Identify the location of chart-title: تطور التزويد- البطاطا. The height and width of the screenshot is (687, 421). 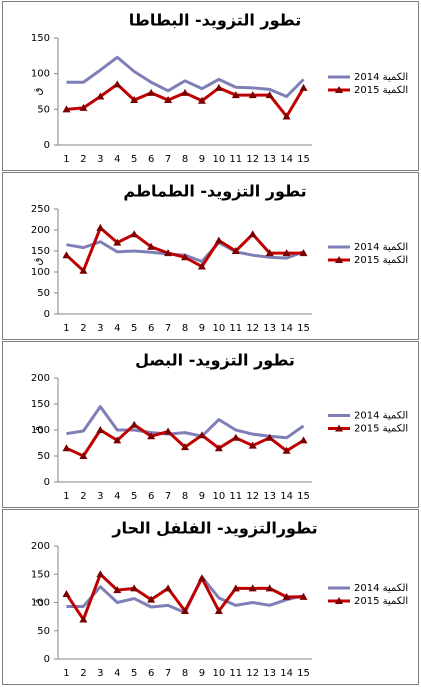
(215, 20).